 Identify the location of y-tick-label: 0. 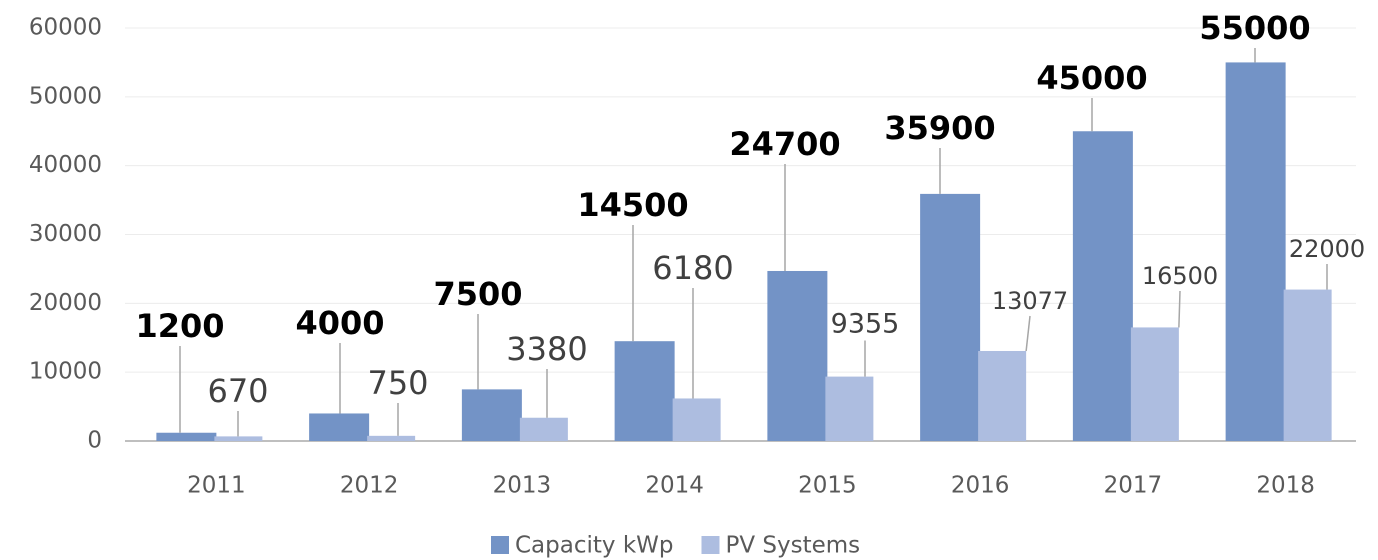
(94, 441).